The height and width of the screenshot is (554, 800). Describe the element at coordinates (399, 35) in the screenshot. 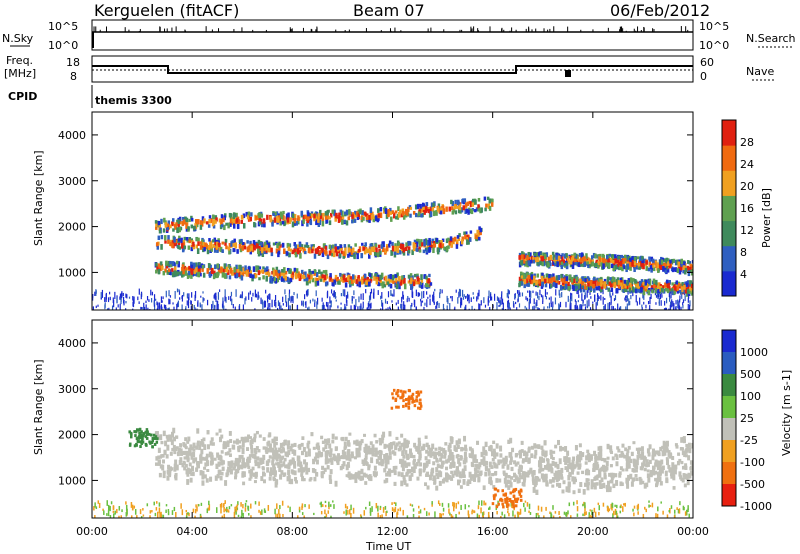

I see `nsky-panel: N.Sky 10^5 10^0 10^5 10^0 N.Search` at that location.